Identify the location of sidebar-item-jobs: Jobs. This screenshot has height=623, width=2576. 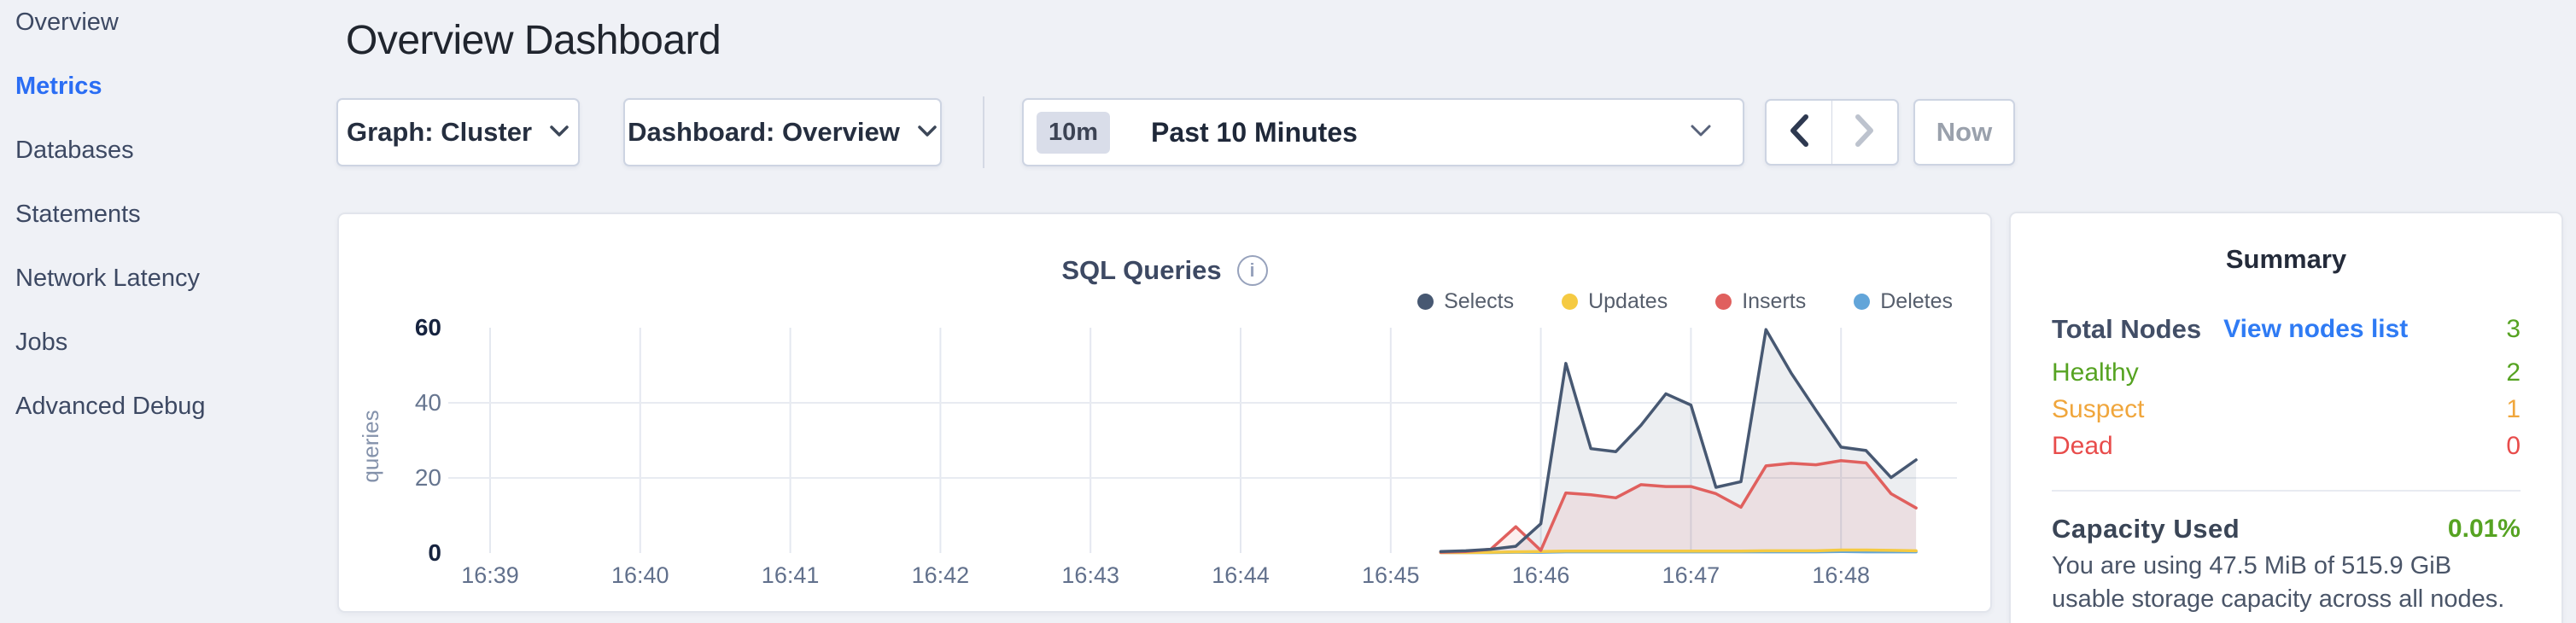
(41, 342).